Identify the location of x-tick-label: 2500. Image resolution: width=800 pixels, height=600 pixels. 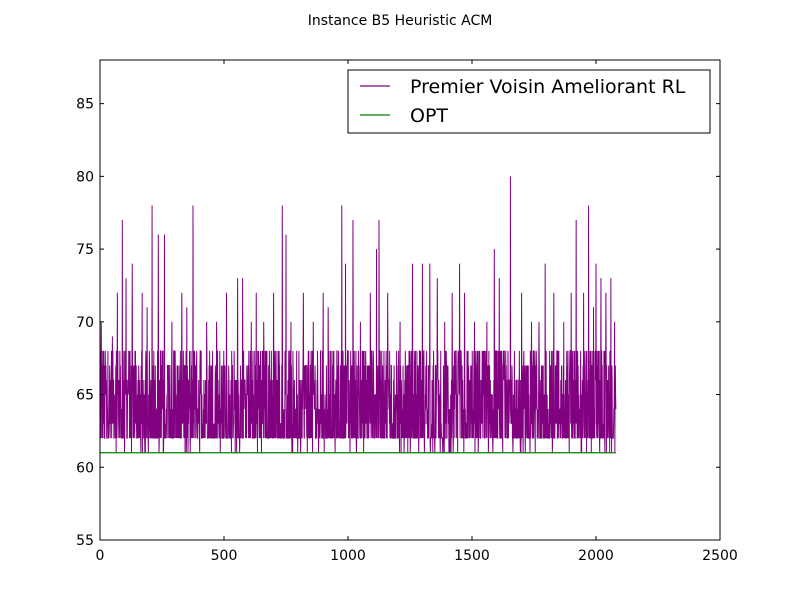
(720, 556).